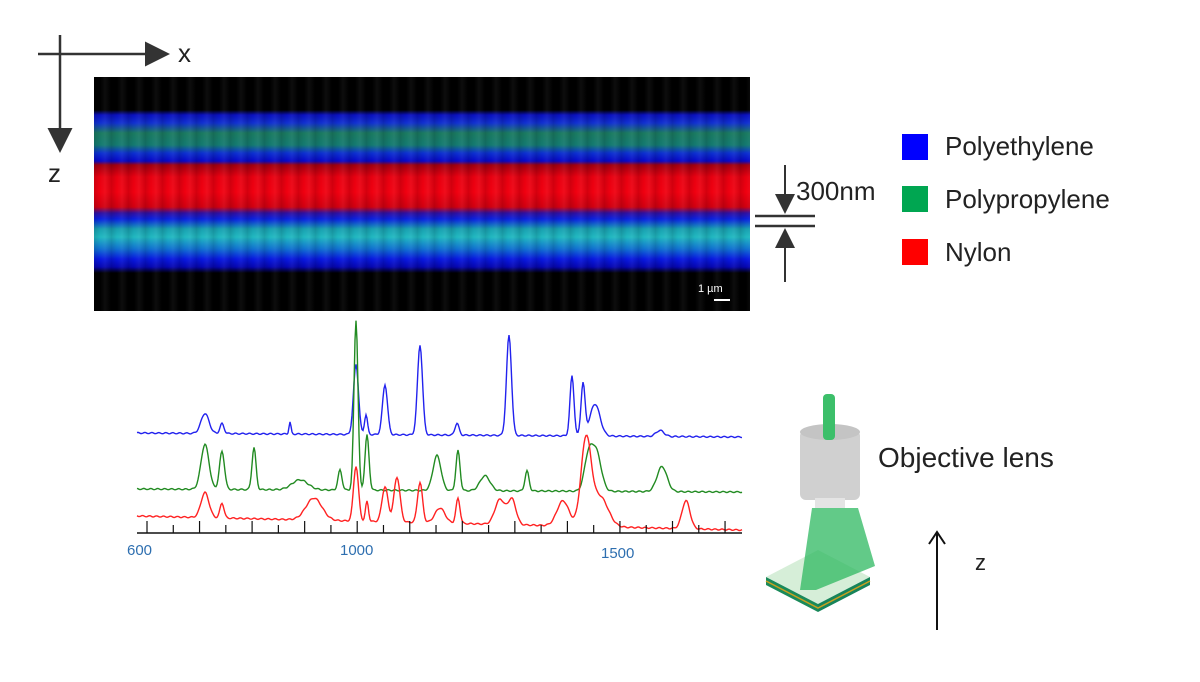 The height and width of the screenshot is (682, 1200). Describe the element at coordinates (836, 191) in the screenshot. I see `thickness-label: 300nm` at that location.